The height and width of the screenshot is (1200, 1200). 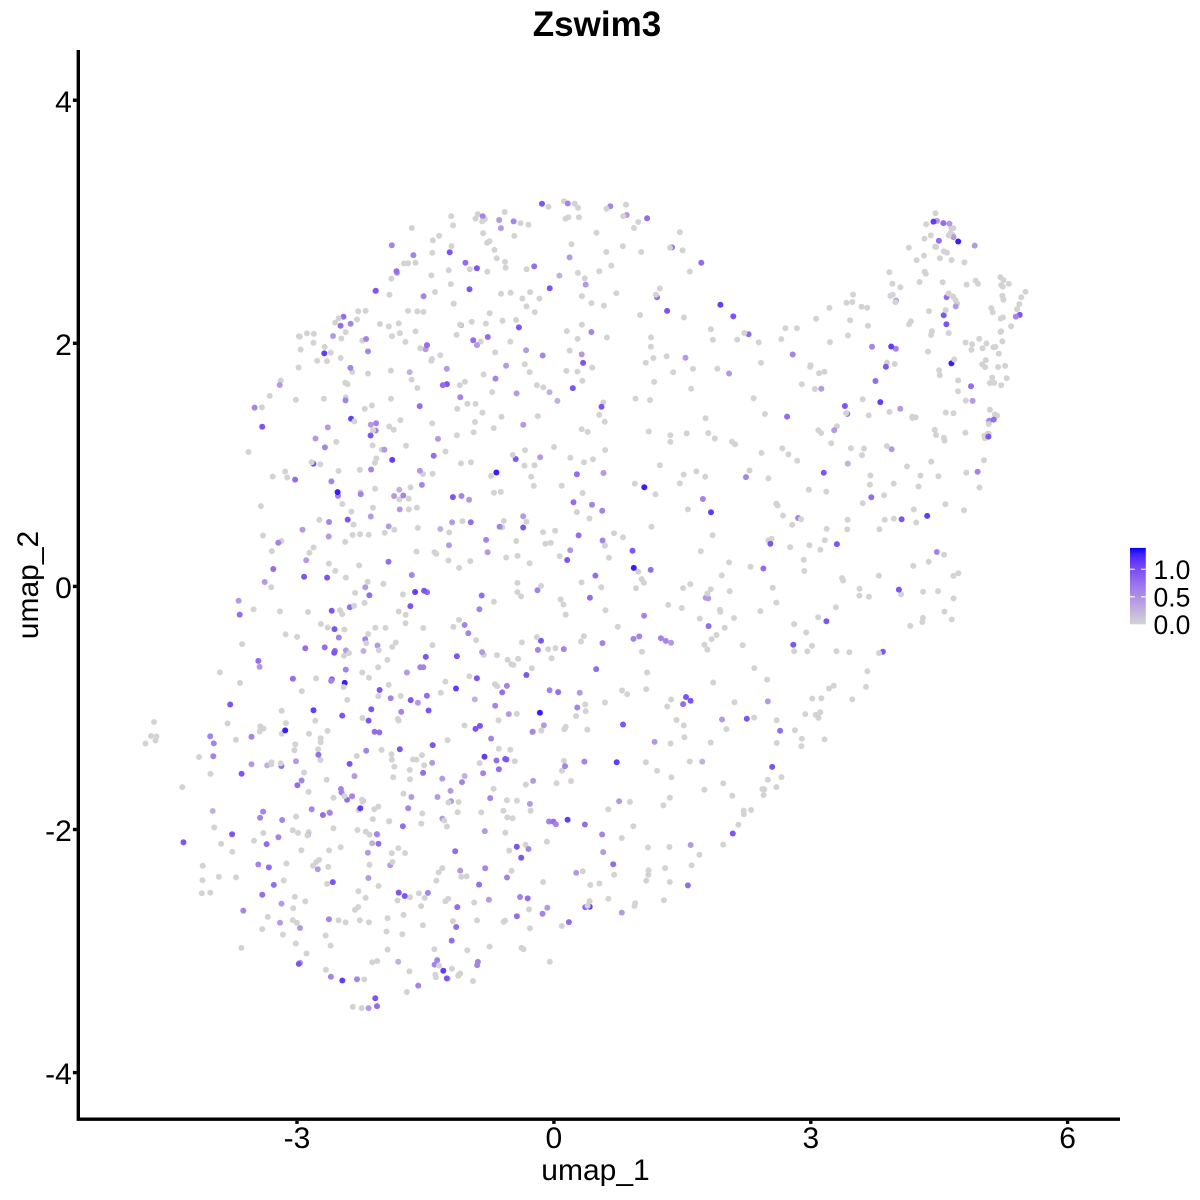 I want to click on svg-text: 6, so click(x=1067, y=1138).